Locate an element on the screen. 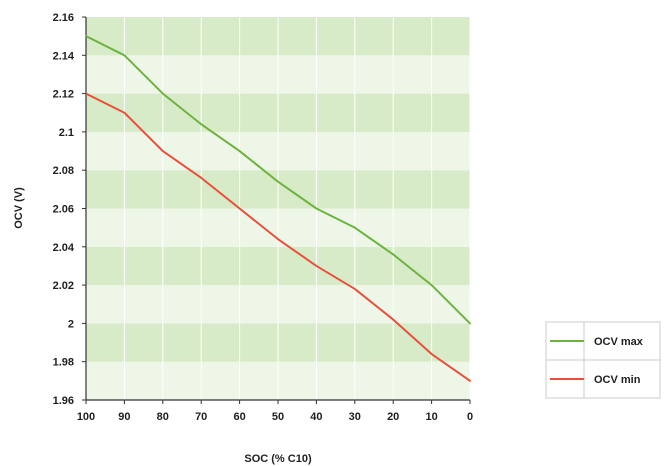  x-axis-ticks: 100 90 80 70 60 50 40 30 20 10 0 is located at coordinates (275, 411).